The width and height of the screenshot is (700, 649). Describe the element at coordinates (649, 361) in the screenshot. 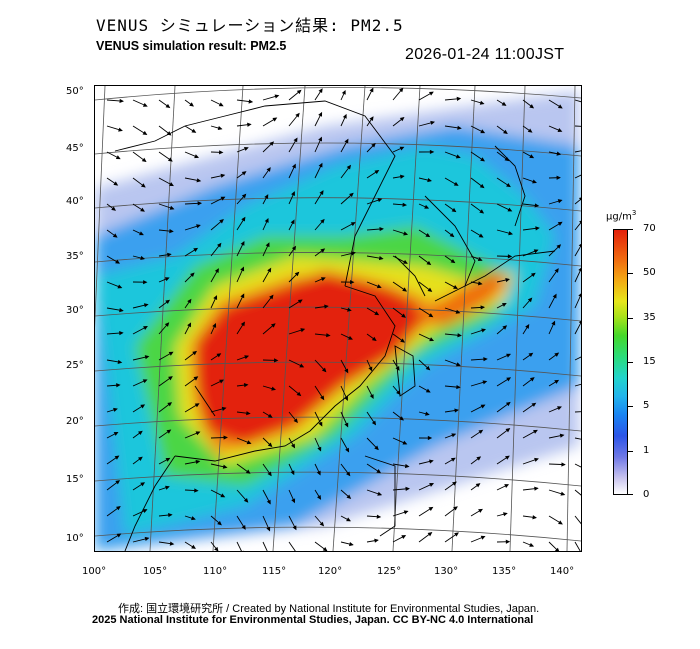

I see `colorbar-tick: 15` at that location.